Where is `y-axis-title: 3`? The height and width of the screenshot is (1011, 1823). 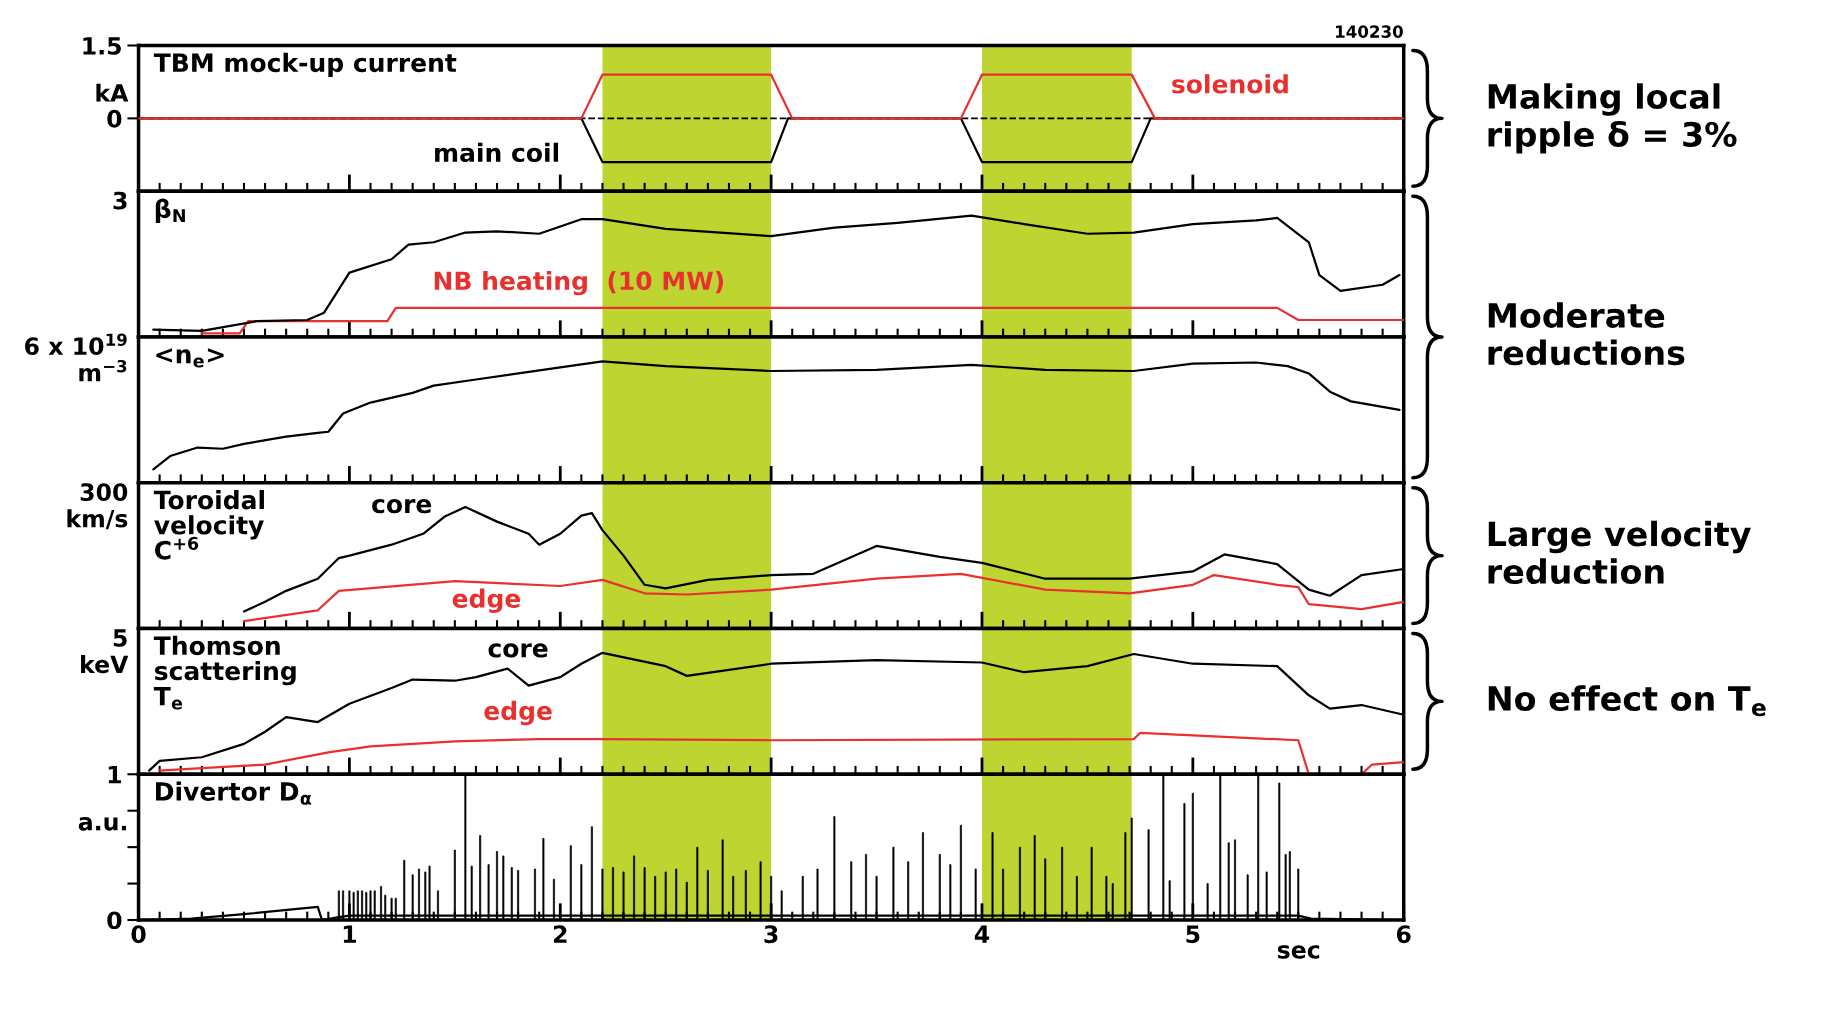
y-axis-title: 3 is located at coordinates (120, 200).